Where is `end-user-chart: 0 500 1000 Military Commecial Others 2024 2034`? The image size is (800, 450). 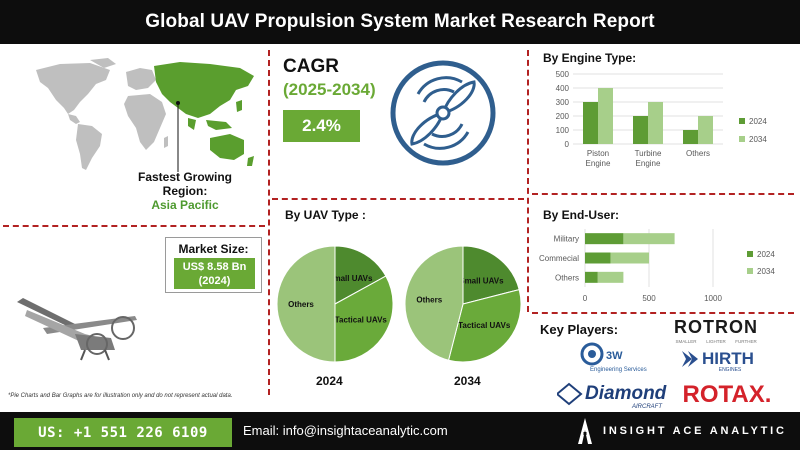
end-user-chart: 0 500 1000 Military Commecial Others 2024 2034 is located at coordinates (657, 266).